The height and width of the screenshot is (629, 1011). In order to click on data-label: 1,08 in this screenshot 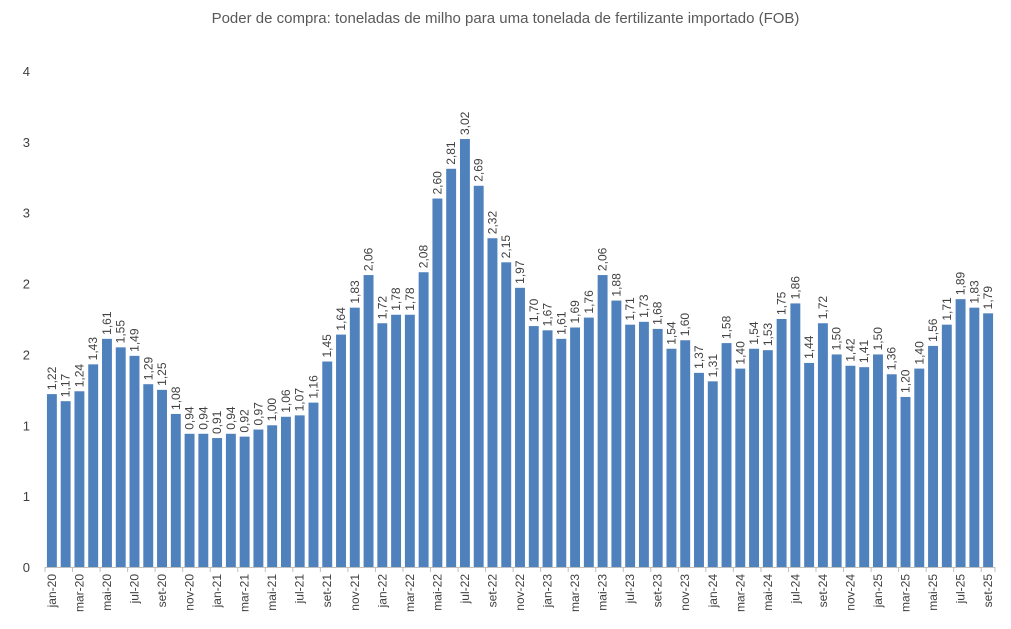, I will do `click(176, 398)`.